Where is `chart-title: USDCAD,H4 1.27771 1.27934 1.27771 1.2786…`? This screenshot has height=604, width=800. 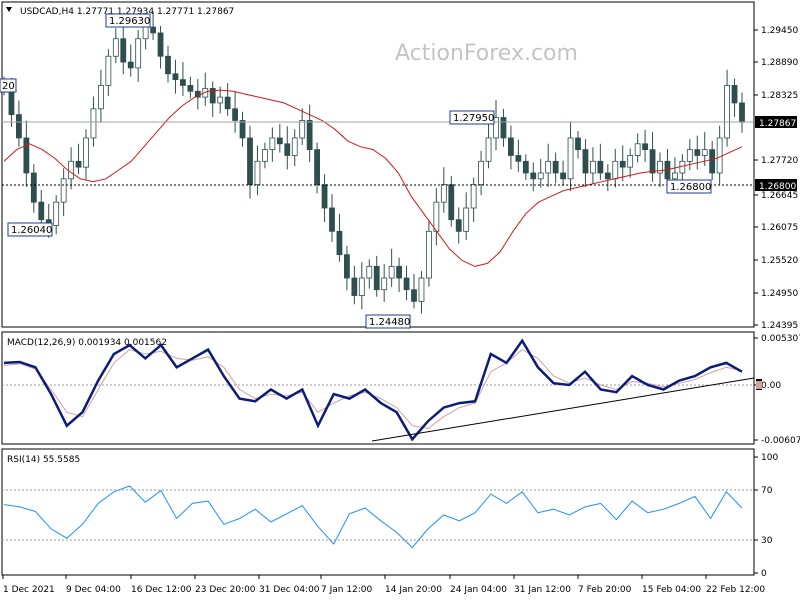 chart-title: USDCAD,H4 1.27771 1.27934 1.27771 1.2786… is located at coordinates (127, 12).